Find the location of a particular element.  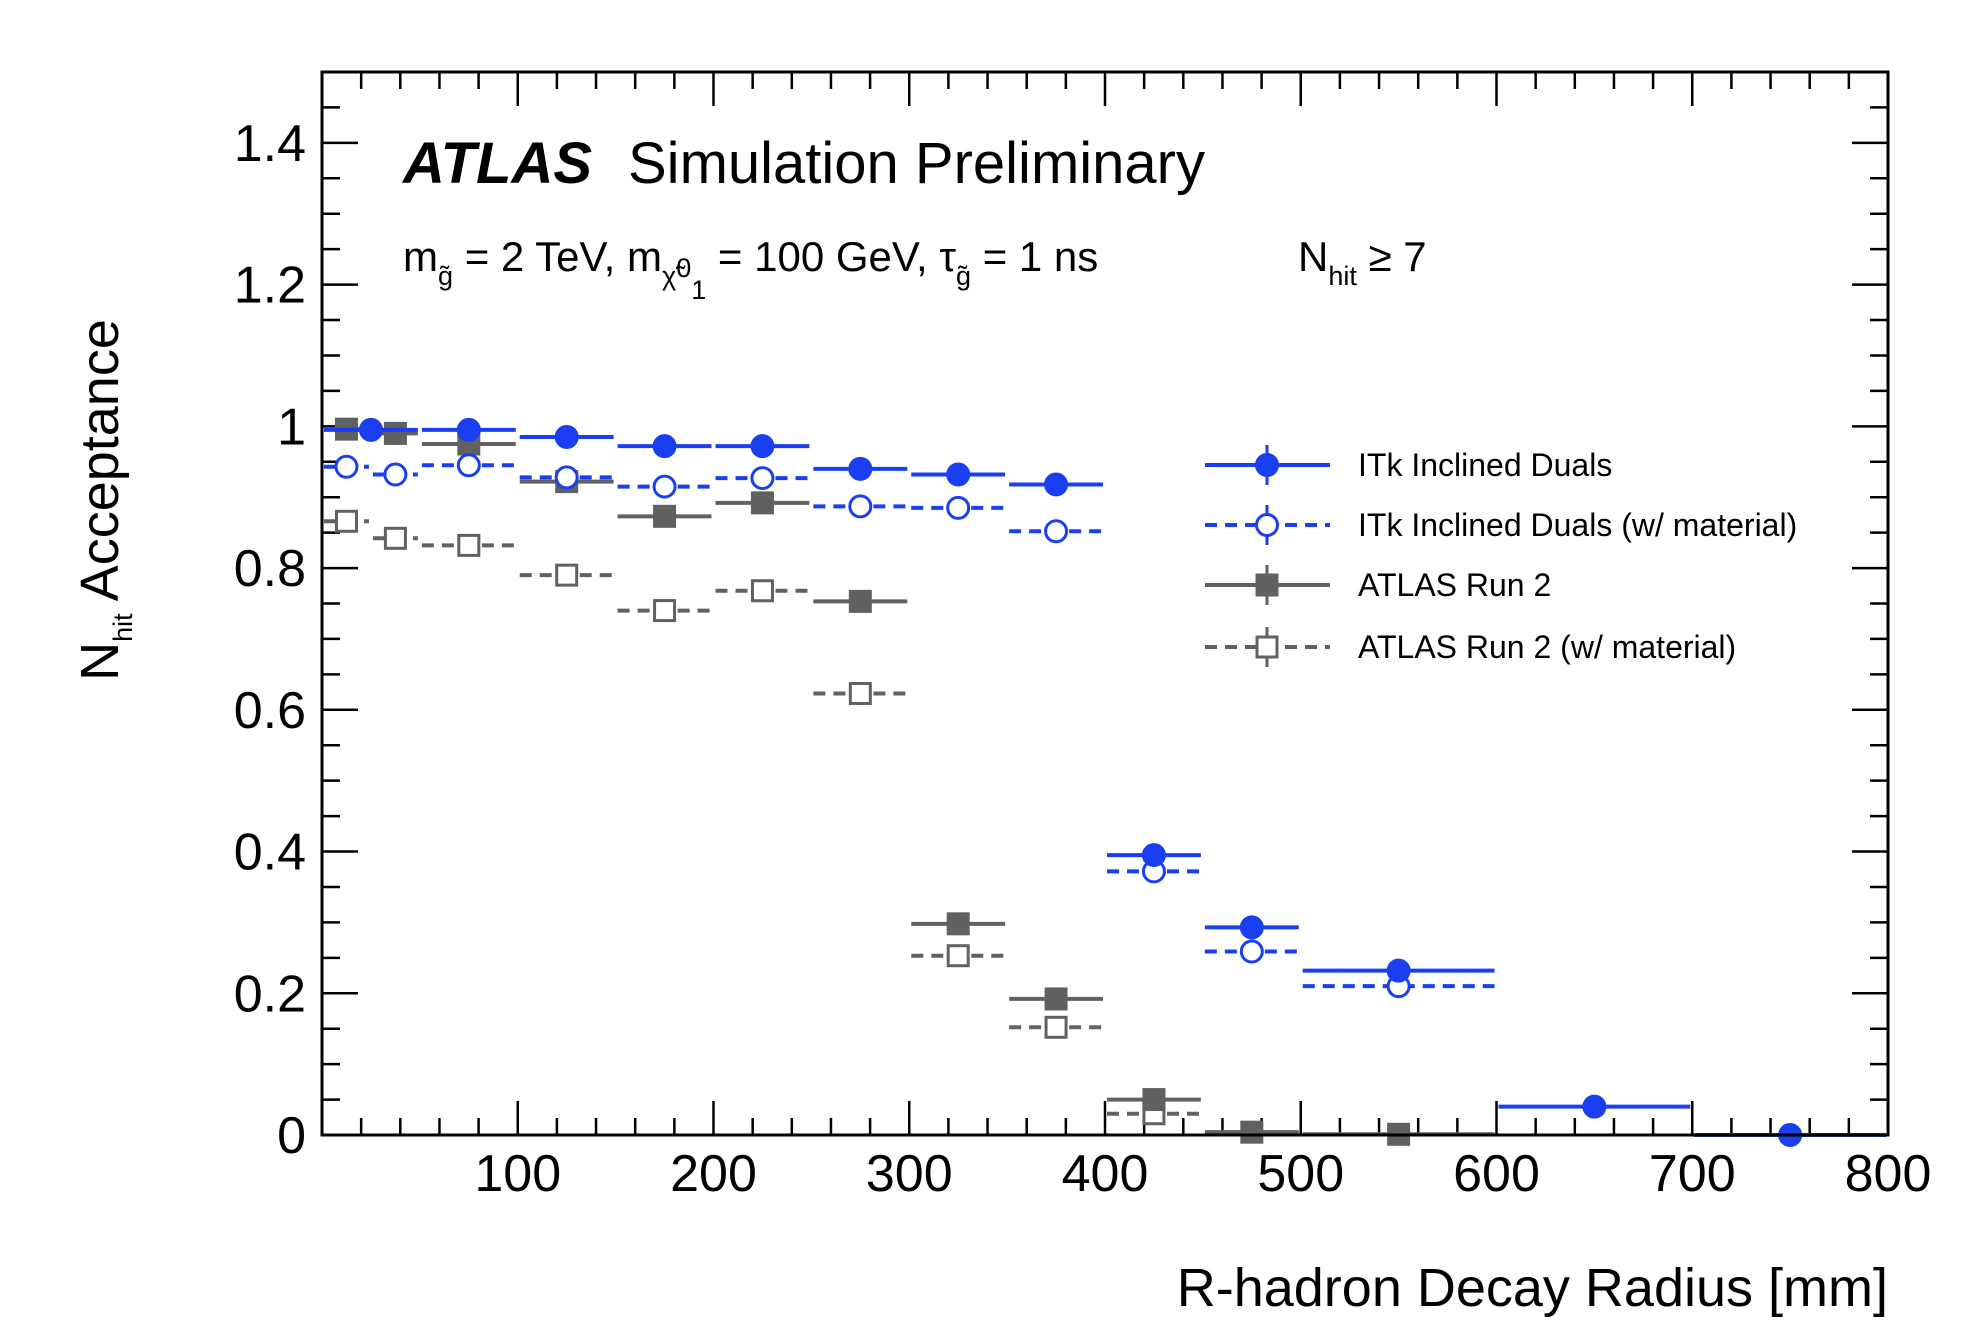

x-tick-label: 100 is located at coordinates (517, 1174).